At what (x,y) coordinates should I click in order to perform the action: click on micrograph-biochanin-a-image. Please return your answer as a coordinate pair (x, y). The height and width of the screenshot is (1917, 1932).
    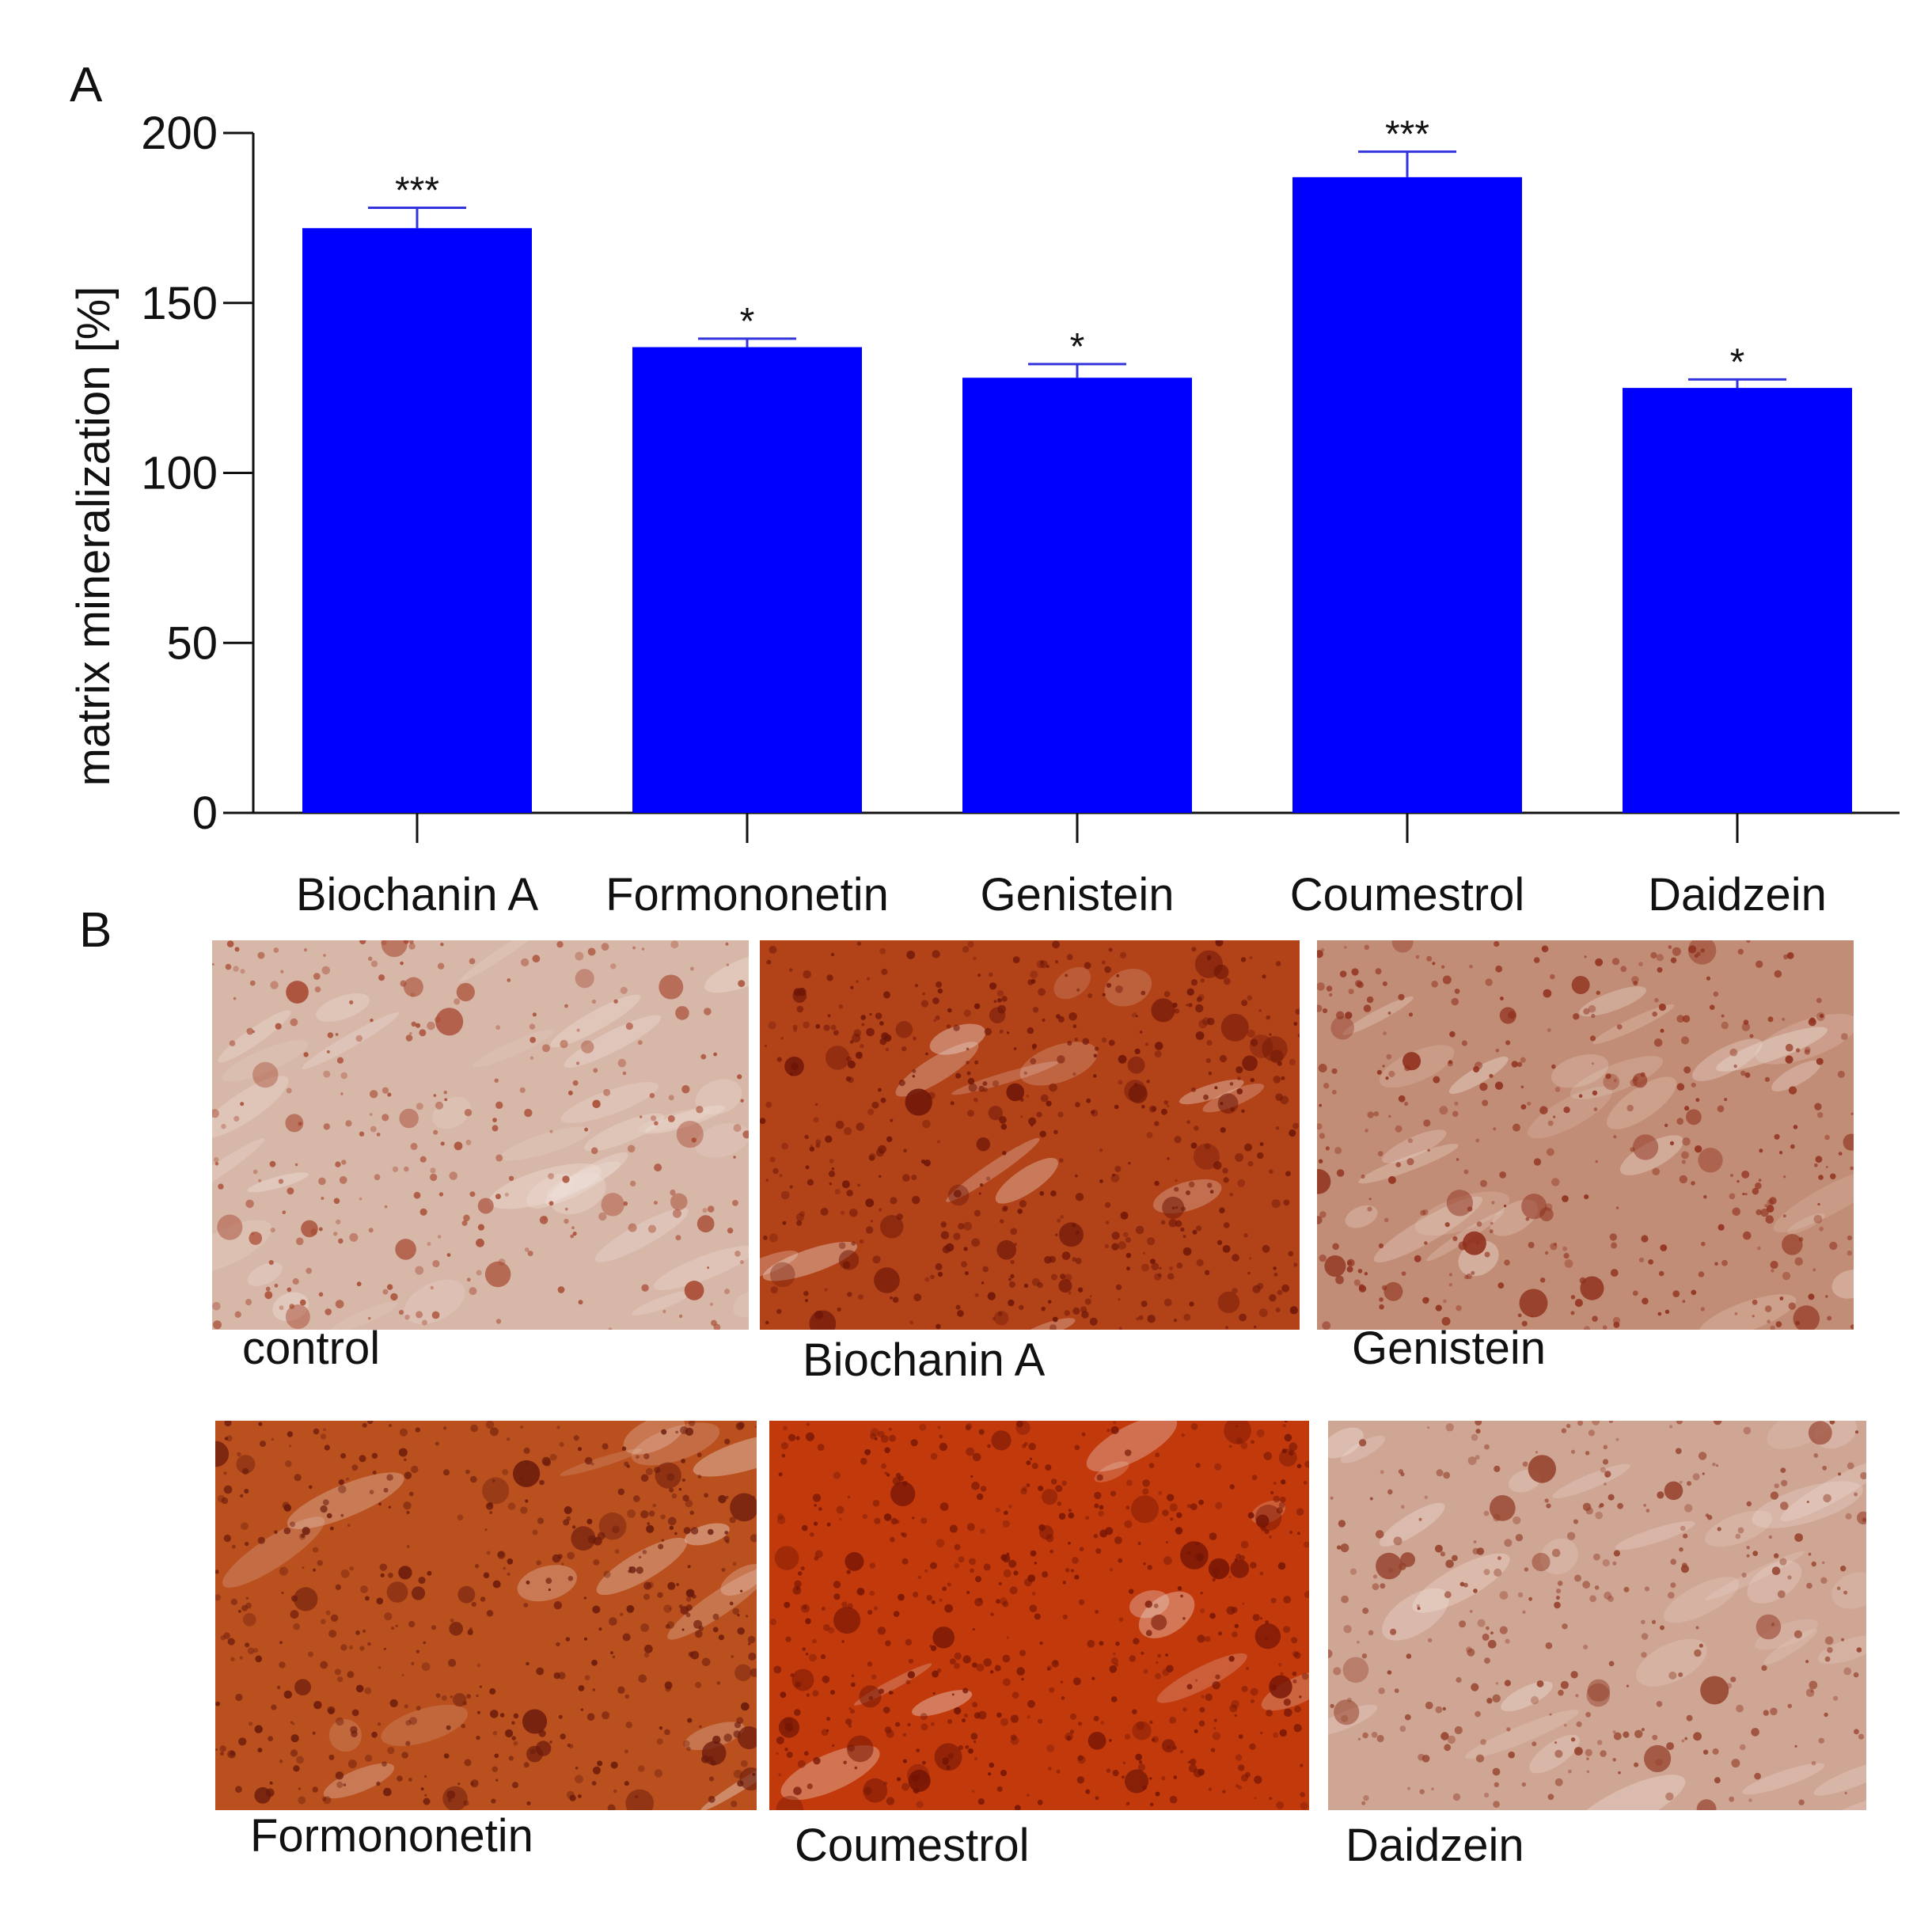
    Looking at the image, I should click on (1030, 1135).